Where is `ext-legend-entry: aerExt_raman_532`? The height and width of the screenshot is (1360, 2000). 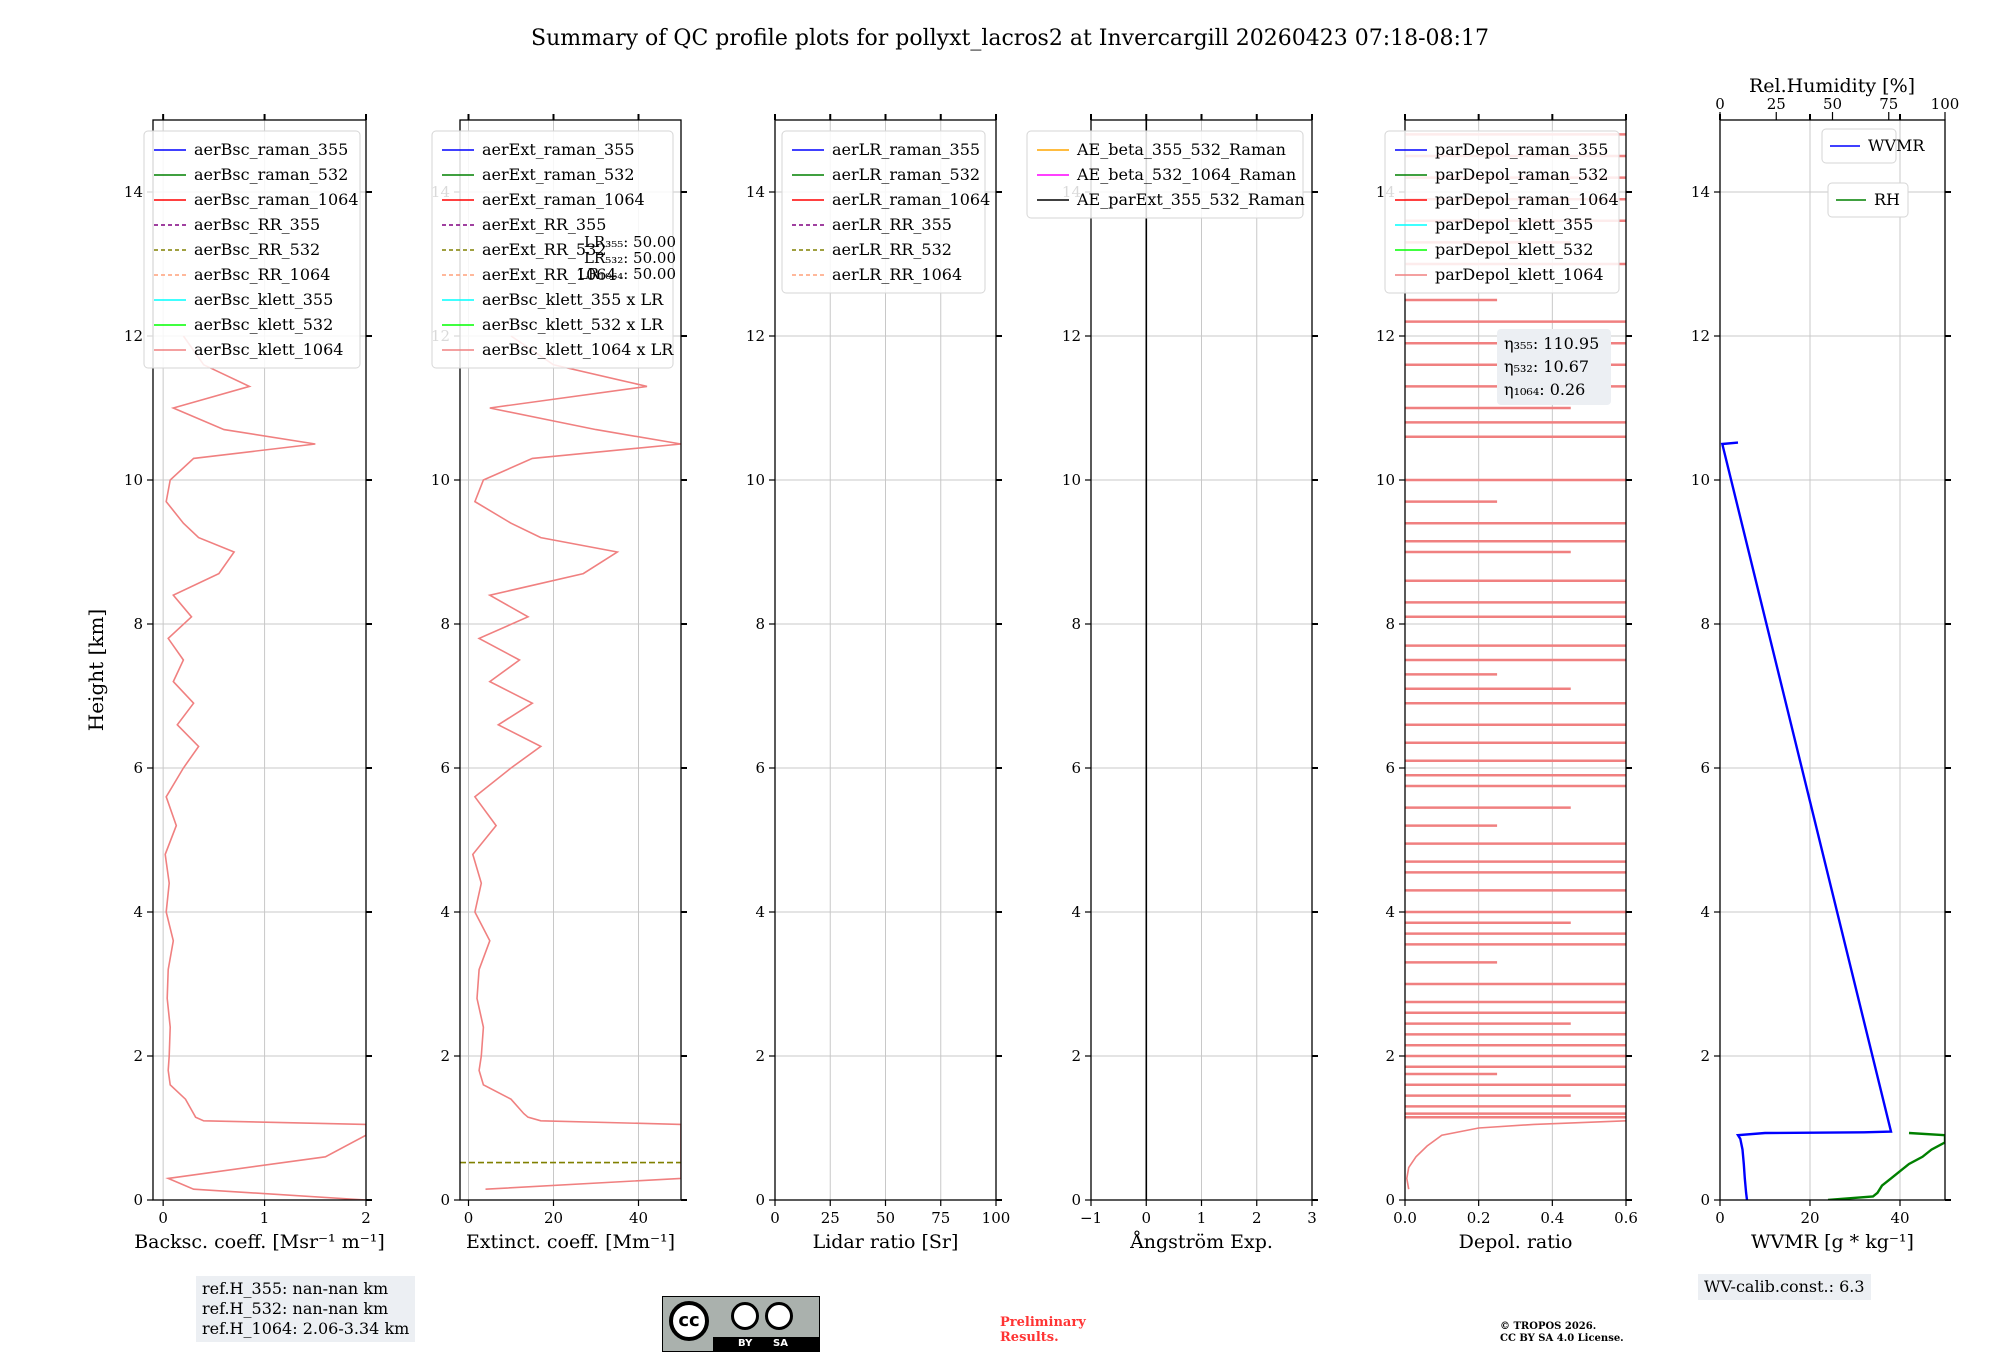 ext-legend-entry: aerExt_raman_532 is located at coordinates (558, 174).